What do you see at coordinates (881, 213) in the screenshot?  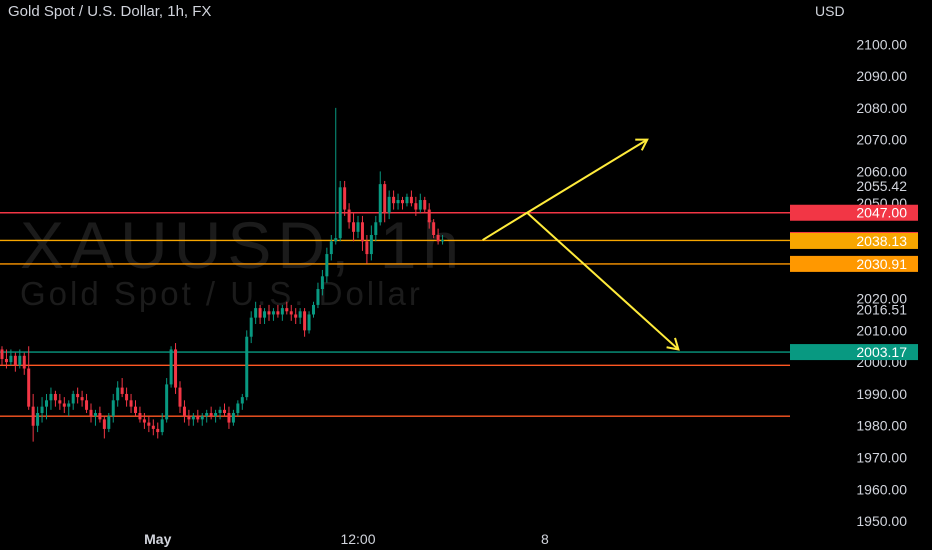 I see `price-label-value: 2047.00` at bounding box center [881, 213].